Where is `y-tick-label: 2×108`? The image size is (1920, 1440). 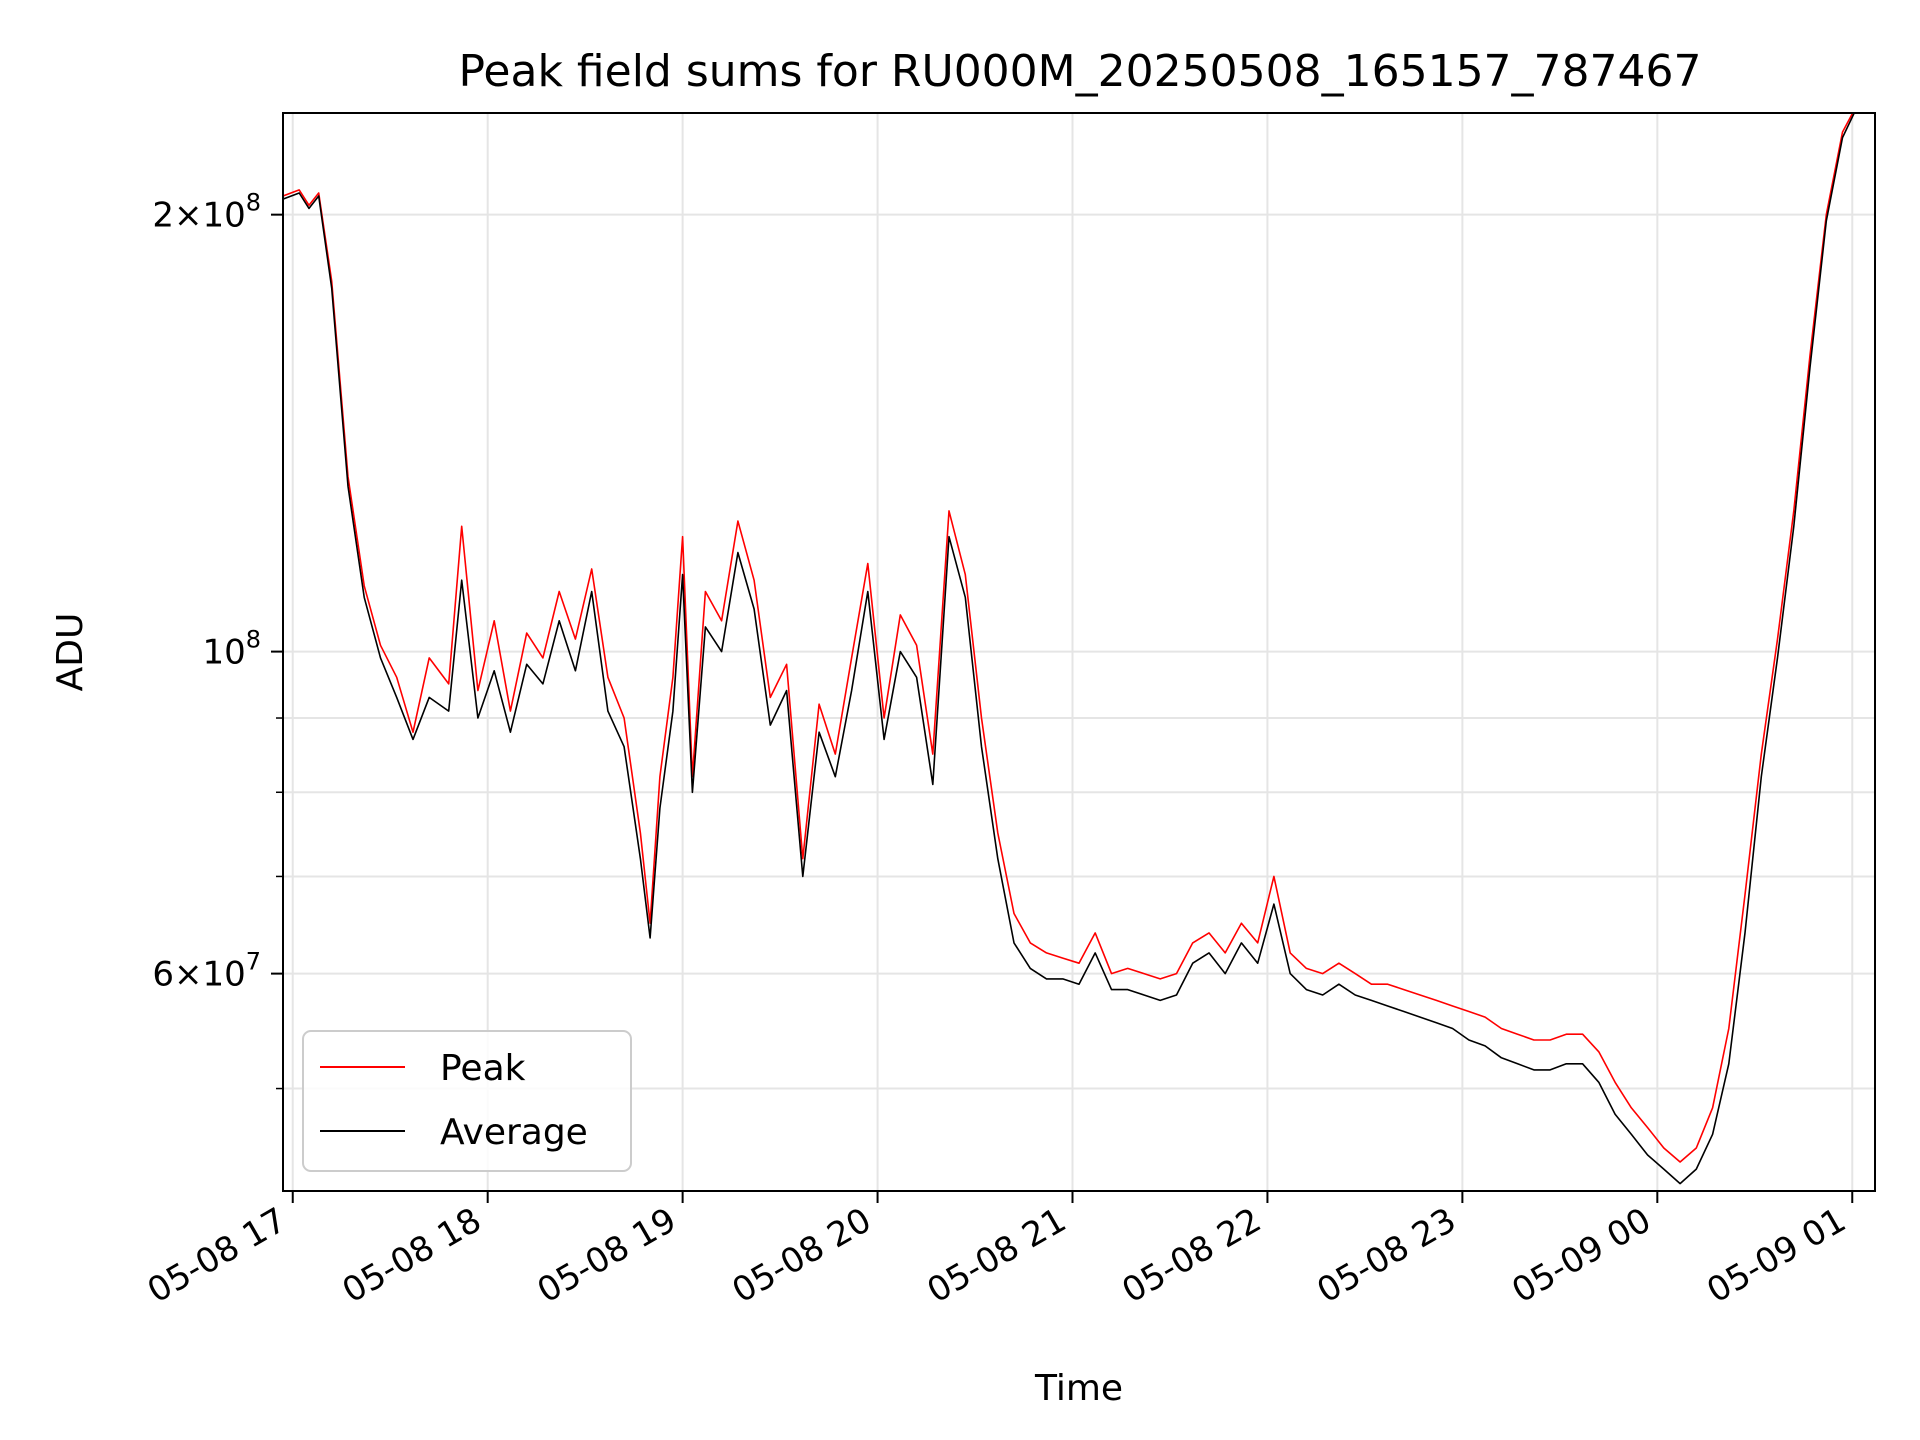 y-tick-label: 2×108 is located at coordinates (206, 212).